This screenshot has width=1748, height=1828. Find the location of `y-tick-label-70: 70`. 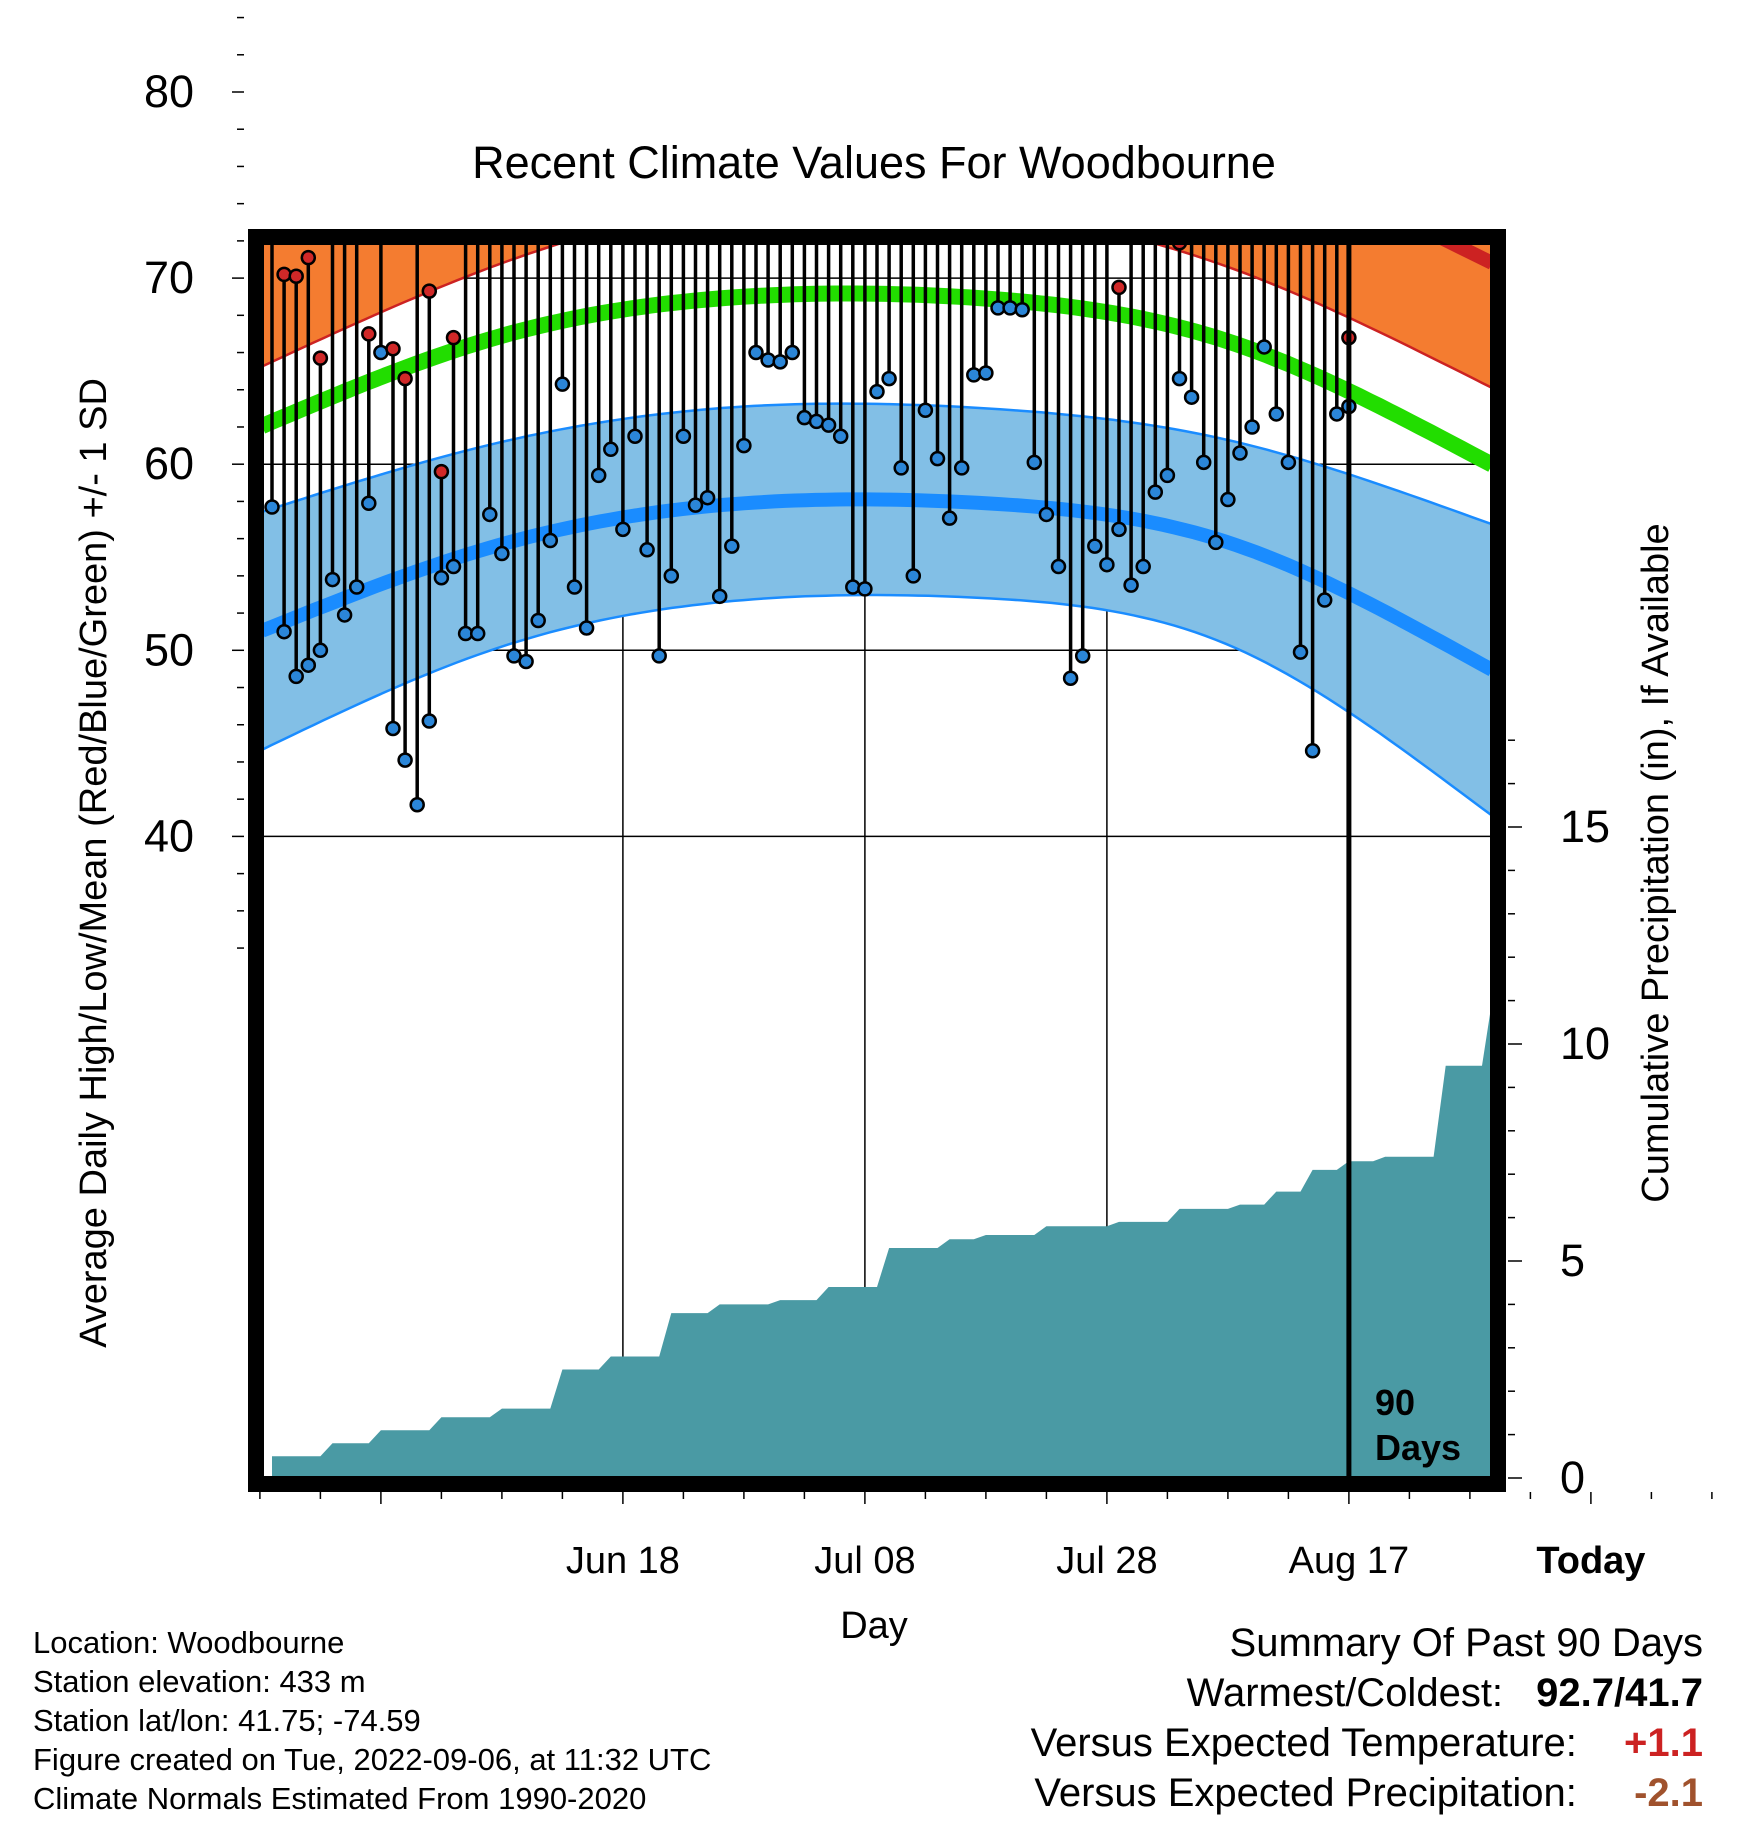

y-tick-label-70: 70 is located at coordinates (169, 277).